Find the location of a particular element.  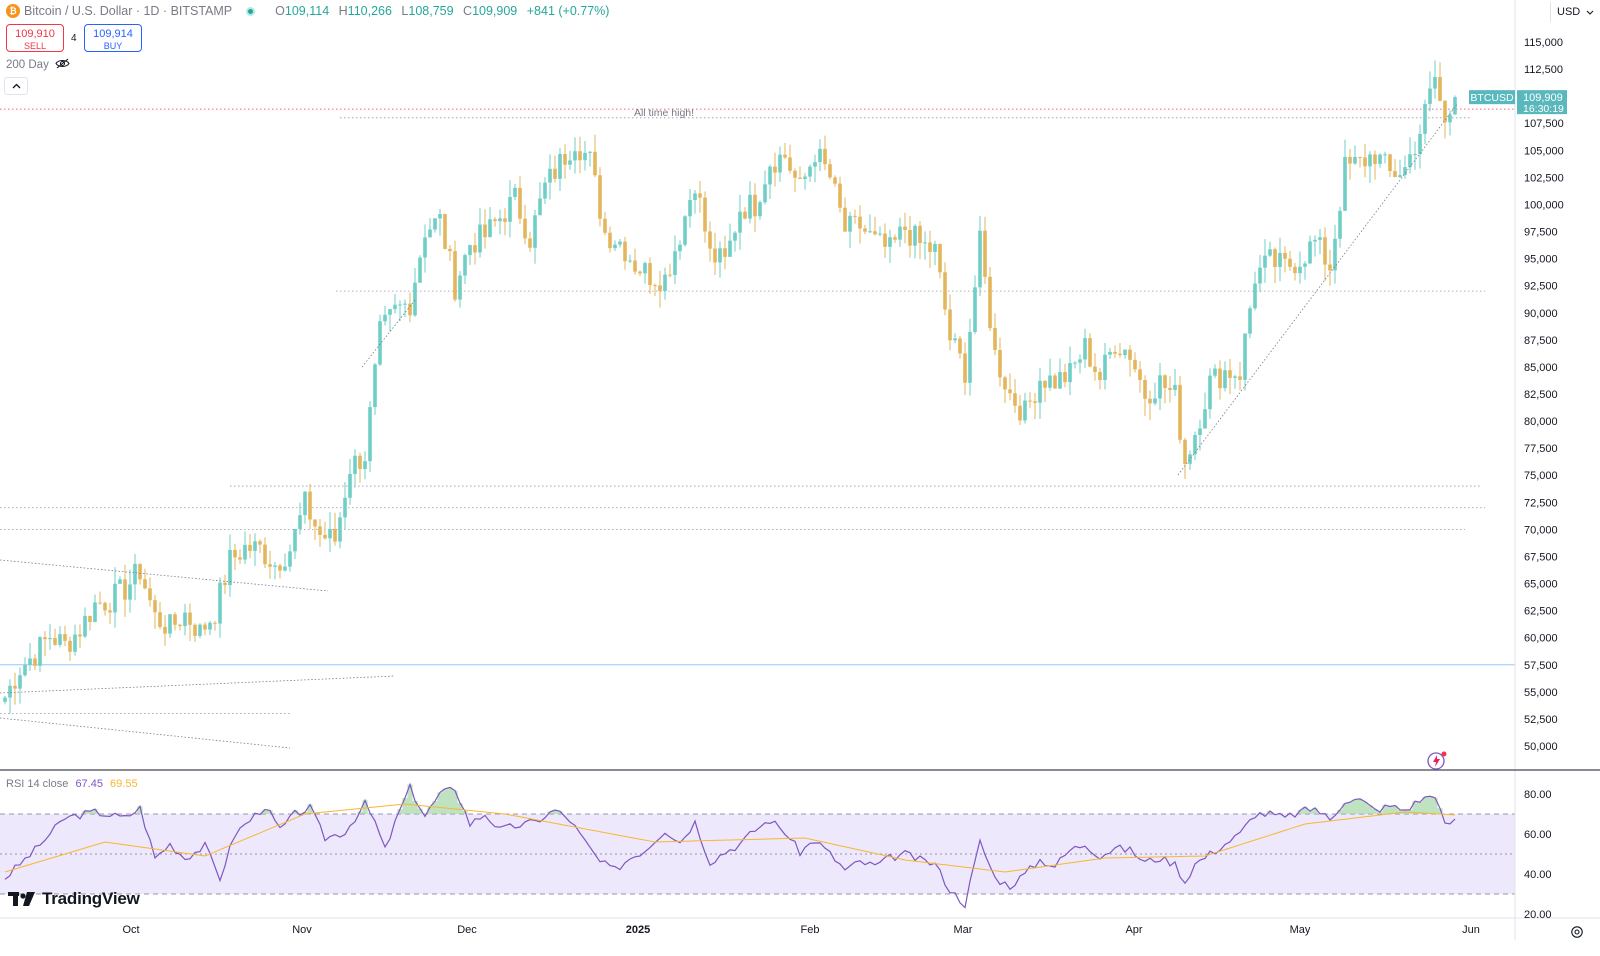

price-tick-label: 60,000 is located at coordinates (1541, 639).